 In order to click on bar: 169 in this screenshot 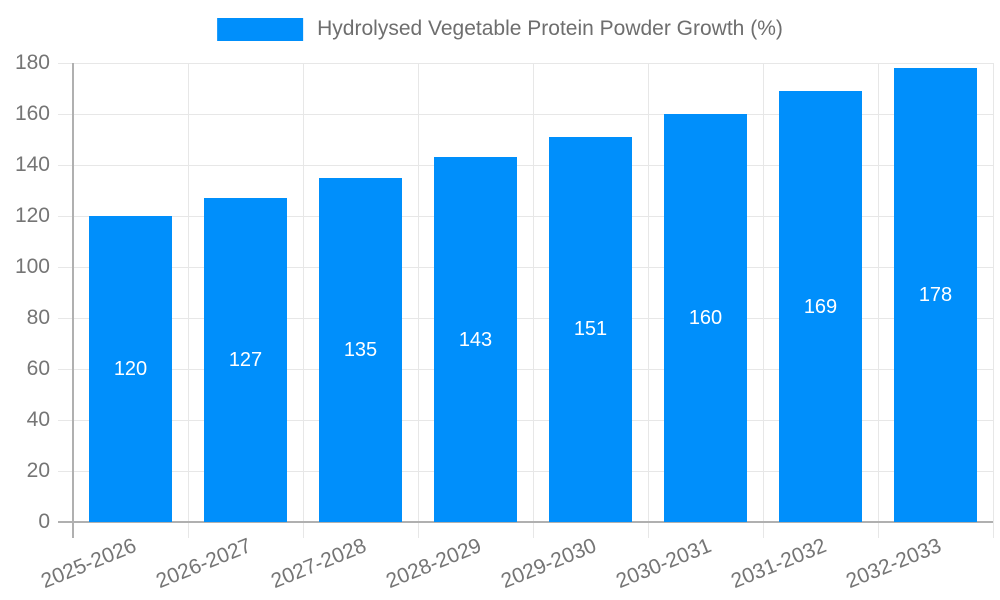, I will do `click(820, 306)`.